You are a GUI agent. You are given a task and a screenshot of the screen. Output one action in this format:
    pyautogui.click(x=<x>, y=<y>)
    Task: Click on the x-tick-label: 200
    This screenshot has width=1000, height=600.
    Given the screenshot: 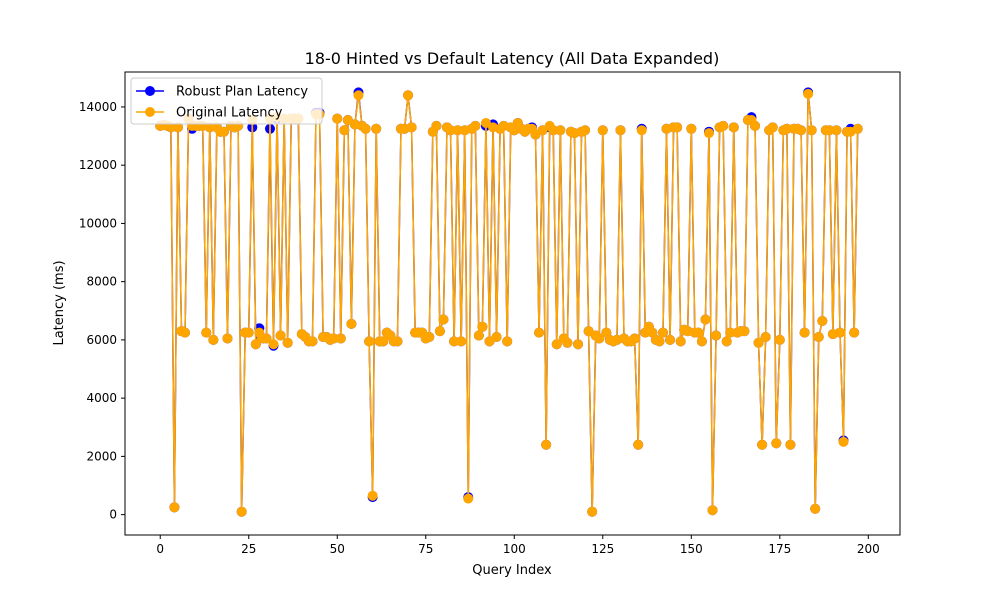 What is the action you would take?
    pyautogui.click(x=868, y=549)
    